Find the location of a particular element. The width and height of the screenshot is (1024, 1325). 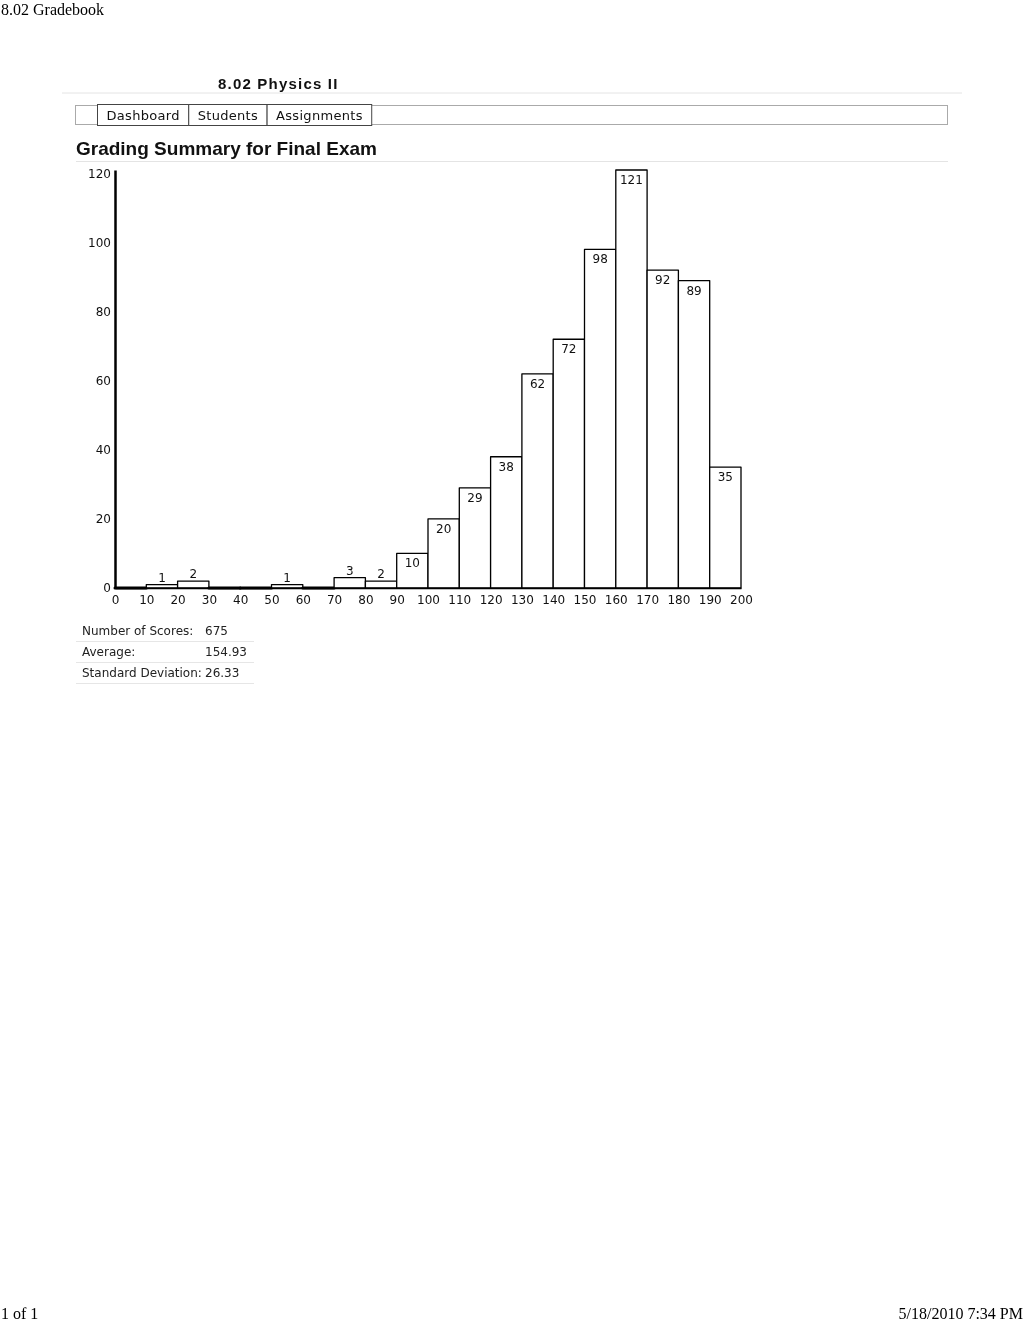

x-tick-label: 40 is located at coordinates (241, 599).